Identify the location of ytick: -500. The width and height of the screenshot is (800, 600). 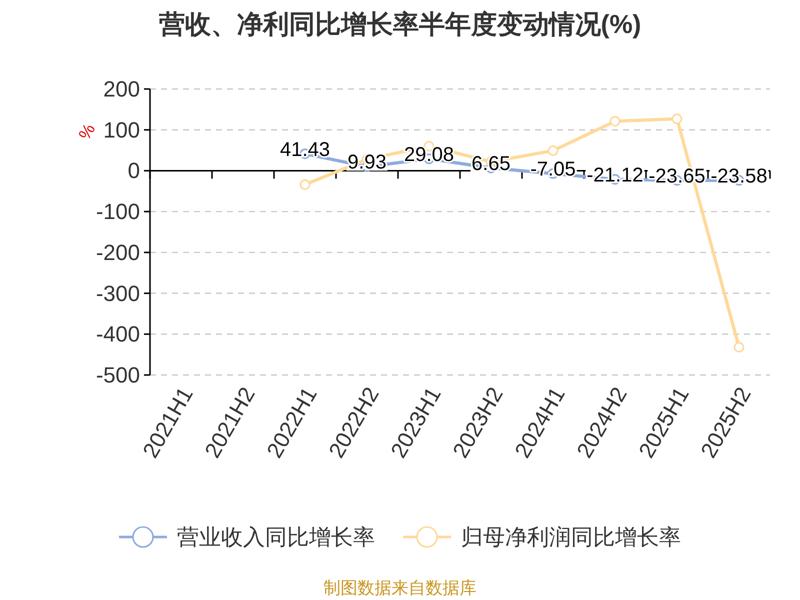
(118, 375).